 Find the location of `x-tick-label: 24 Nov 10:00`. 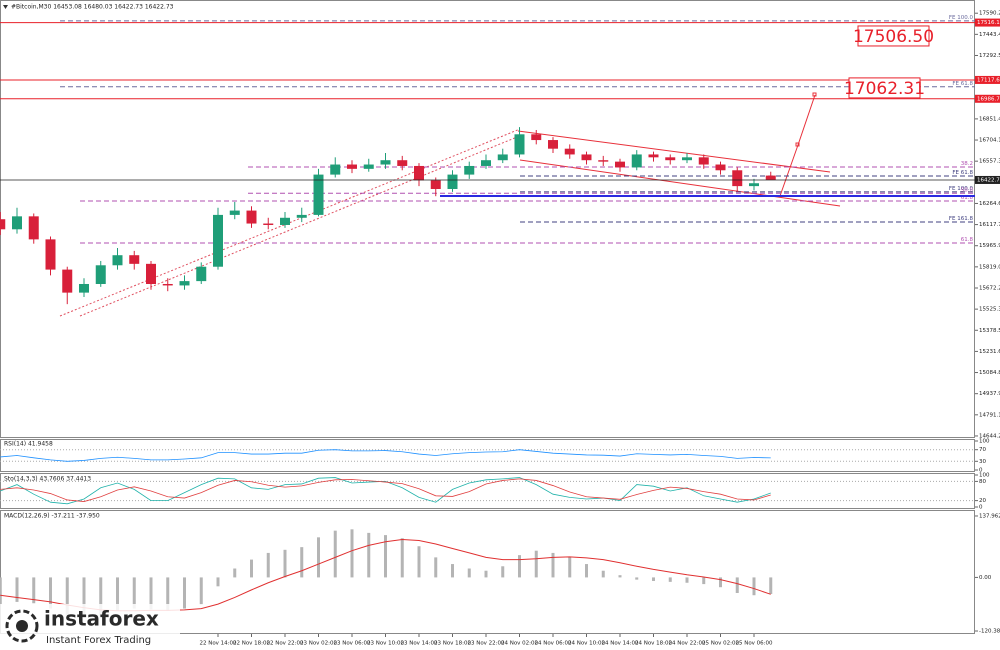

x-tick-label: 24 Nov 10:00 is located at coordinates (587, 644).